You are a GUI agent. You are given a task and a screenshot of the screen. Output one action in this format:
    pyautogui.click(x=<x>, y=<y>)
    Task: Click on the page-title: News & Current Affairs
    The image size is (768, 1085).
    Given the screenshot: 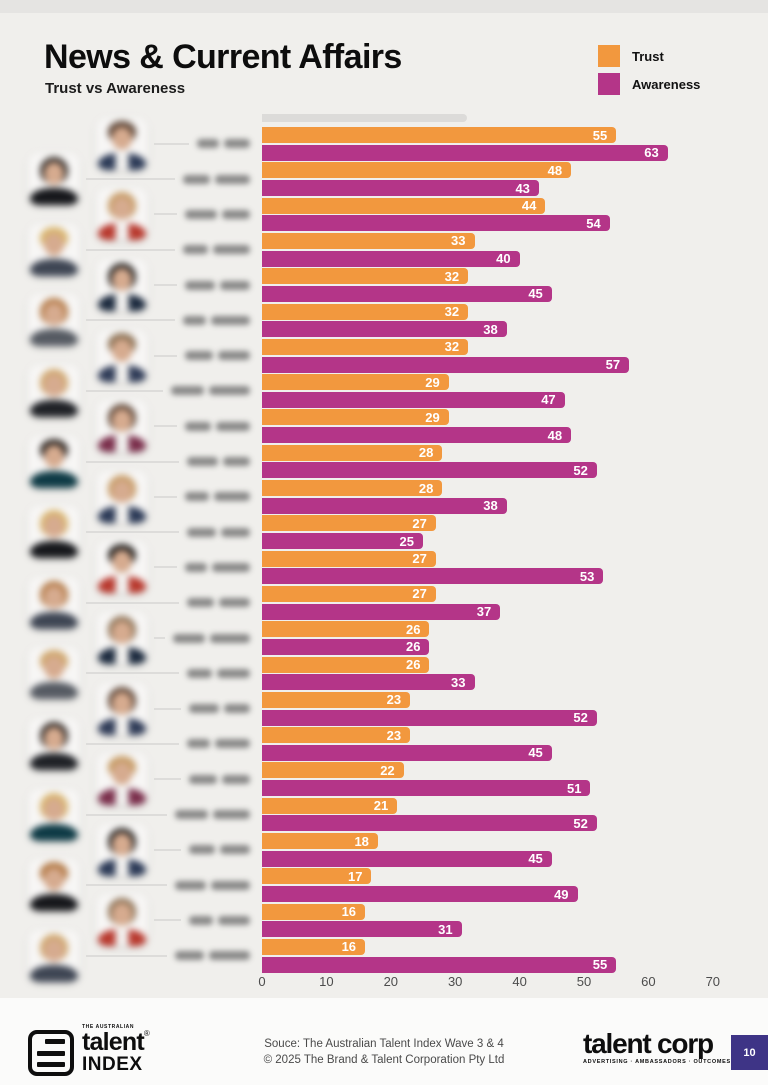 What is the action you would take?
    pyautogui.click(x=223, y=57)
    